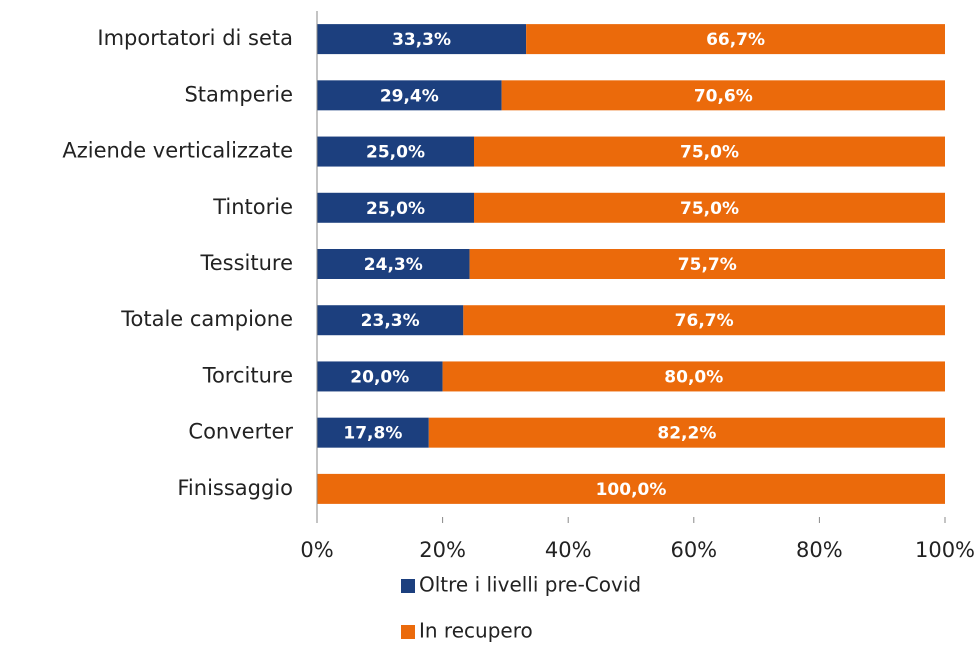  Describe the element at coordinates (693, 550) in the screenshot. I see `x-tick-label: 60%` at that location.